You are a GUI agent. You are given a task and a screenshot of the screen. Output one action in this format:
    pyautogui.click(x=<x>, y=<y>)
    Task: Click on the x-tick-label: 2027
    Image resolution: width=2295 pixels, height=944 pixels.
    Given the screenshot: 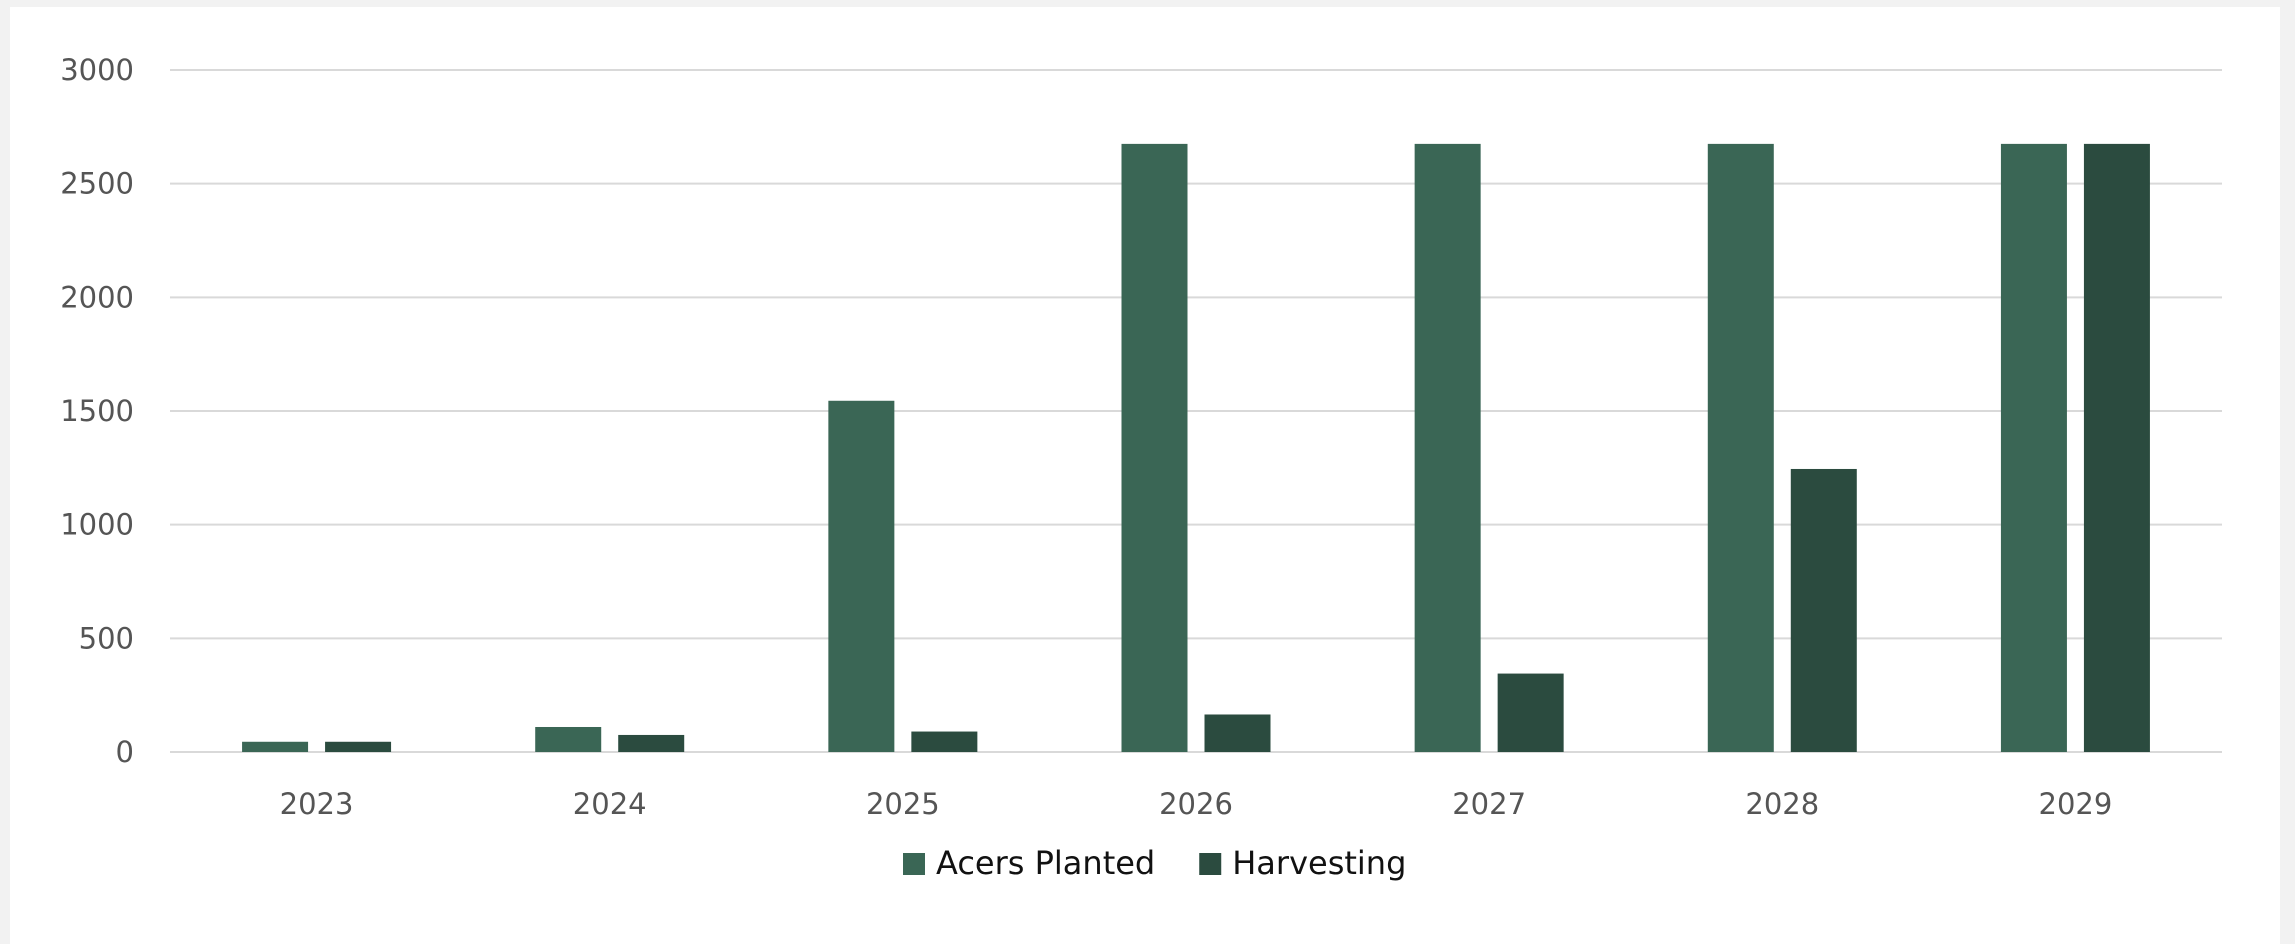 What is the action you would take?
    pyautogui.click(x=1489, y=804)
    